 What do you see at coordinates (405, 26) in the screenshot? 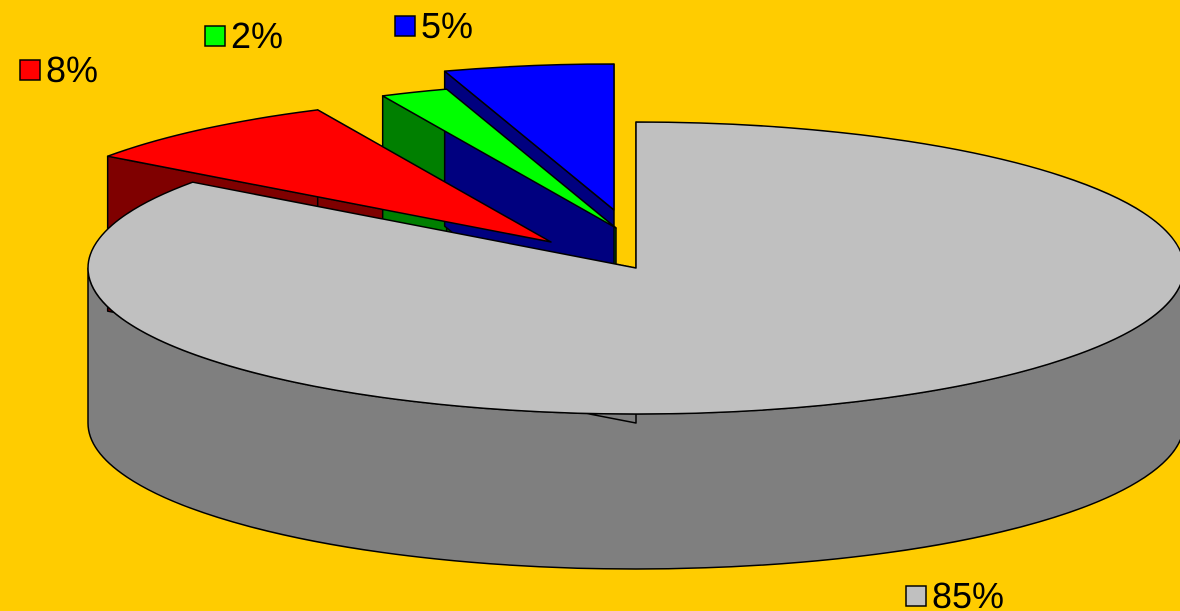
I see `slice-5-label-swatch` at bounding box center [405, 26].